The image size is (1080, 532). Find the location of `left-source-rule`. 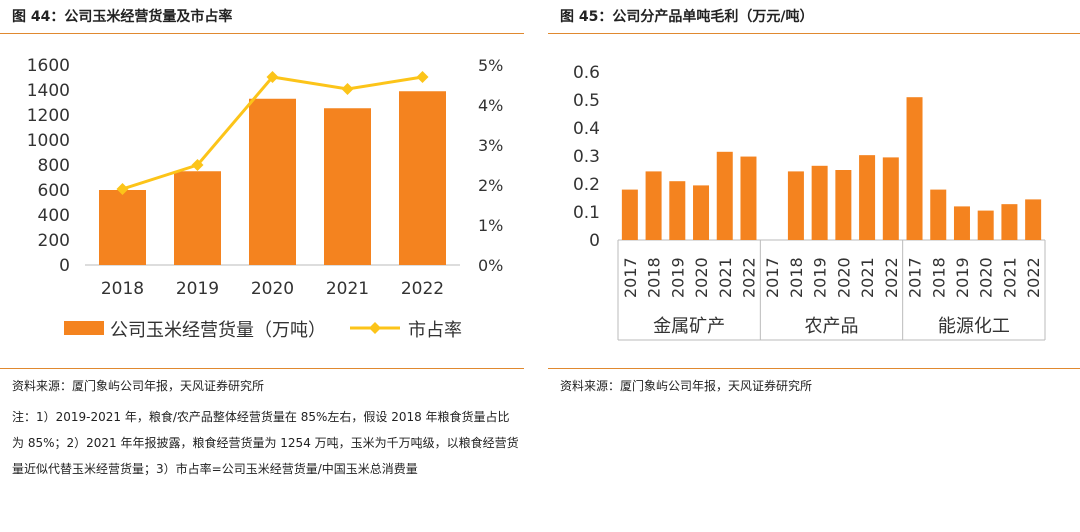

left-source-rule is located at coordinates (262, 368).